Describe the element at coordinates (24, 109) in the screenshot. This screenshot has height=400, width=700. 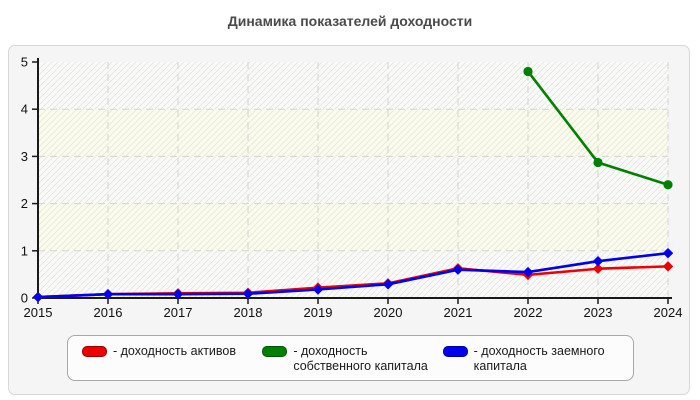
I see `svg-text: 4` at that location.